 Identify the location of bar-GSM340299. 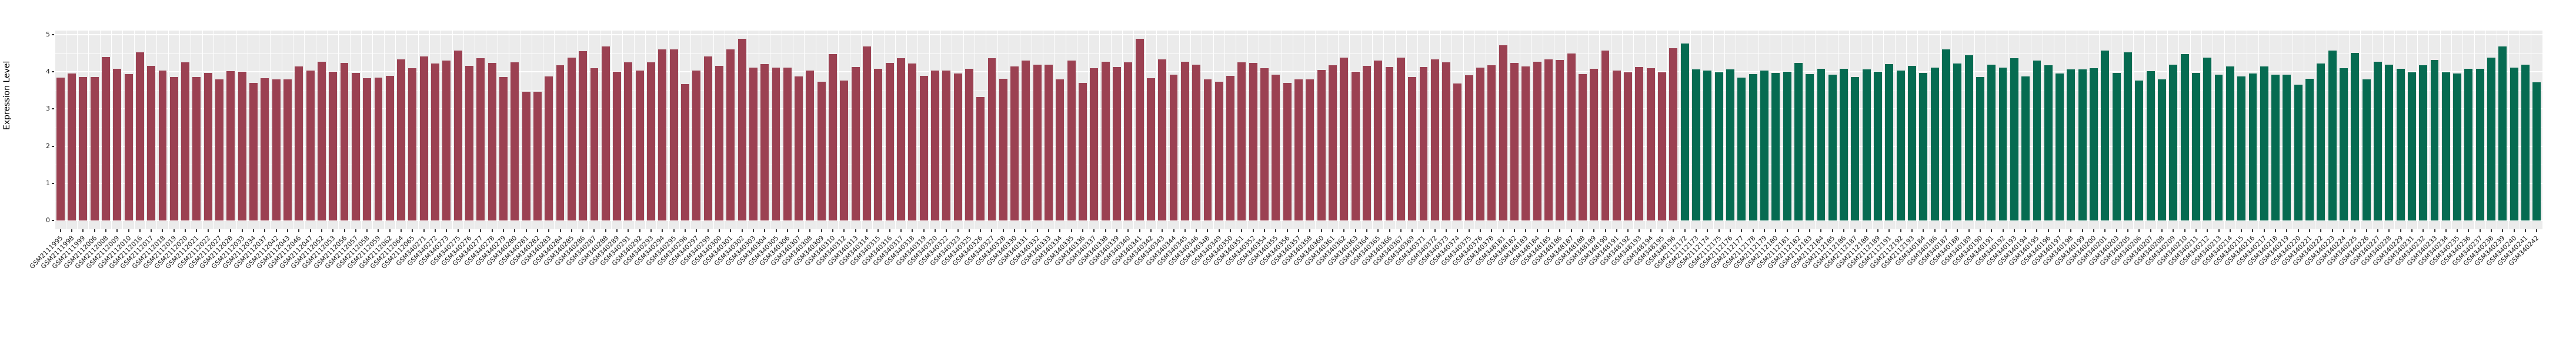
(707, 138).